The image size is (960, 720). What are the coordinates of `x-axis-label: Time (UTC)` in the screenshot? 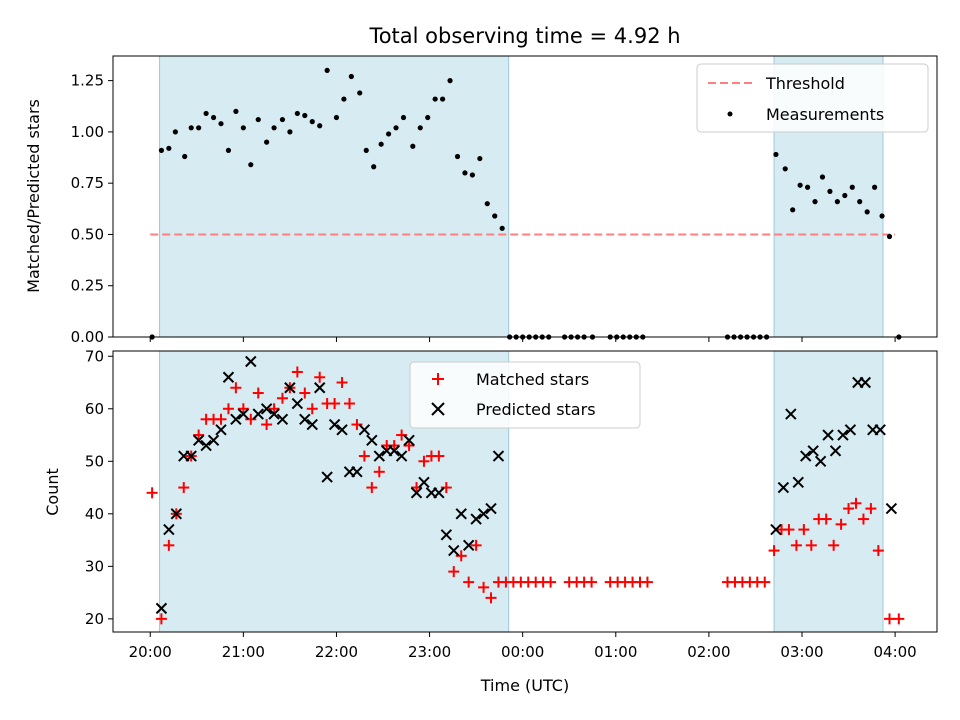 It's located at (524, 685).